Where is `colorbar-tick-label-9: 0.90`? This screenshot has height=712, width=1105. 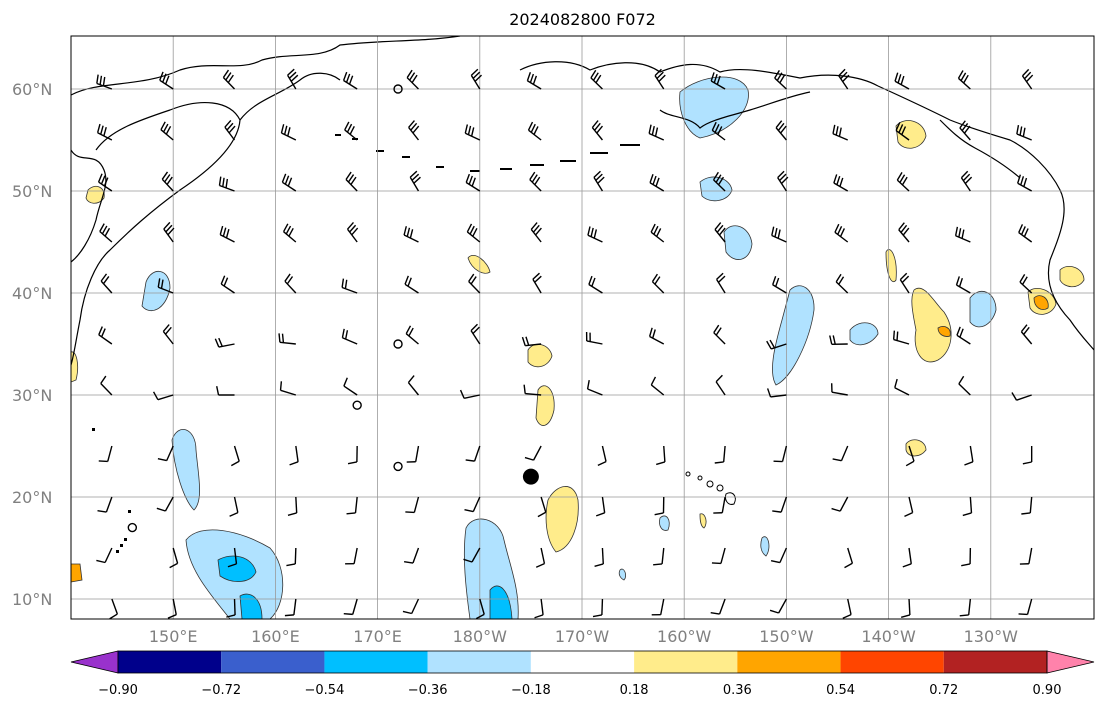
colorbar-tick-label-9: 0.90 is located at coordinates (1047, 690).